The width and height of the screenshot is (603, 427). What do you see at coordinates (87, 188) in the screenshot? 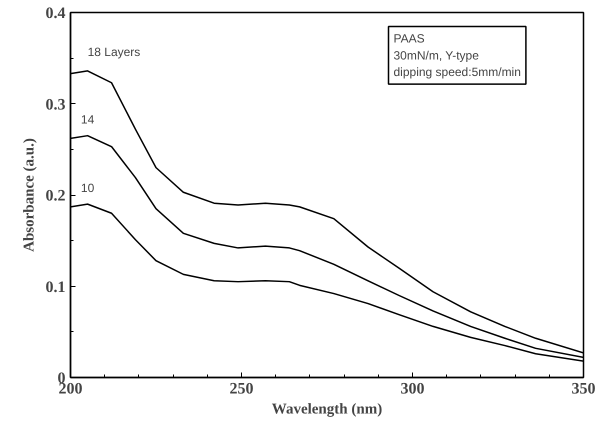
I see `series-label: 10` at bounding box center [87, 188].